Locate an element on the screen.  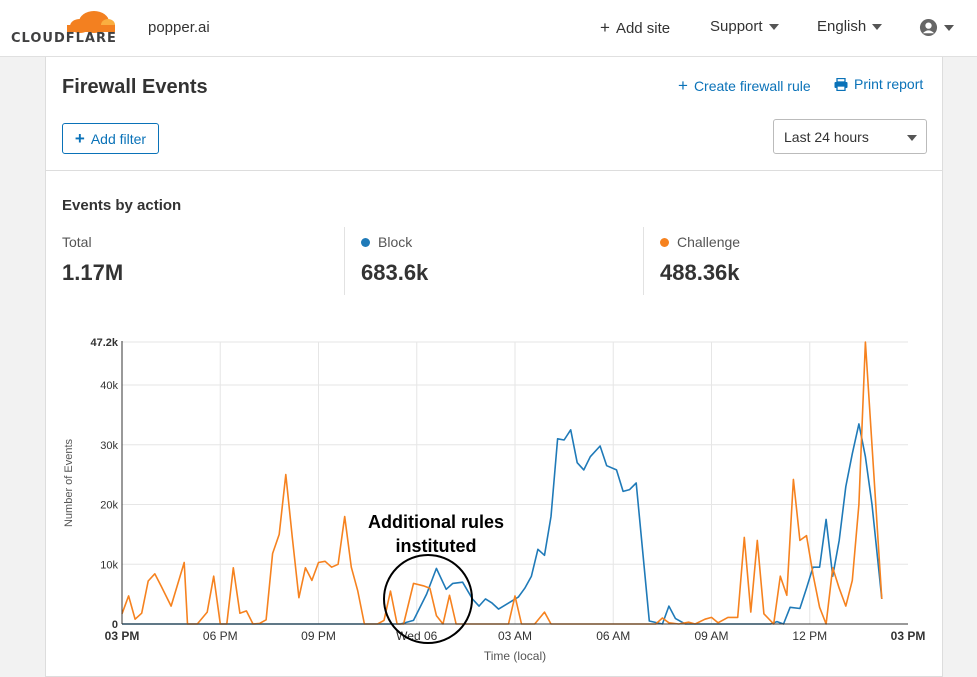
add-filter-button: + Add filter is located at coordinates (110, 138).